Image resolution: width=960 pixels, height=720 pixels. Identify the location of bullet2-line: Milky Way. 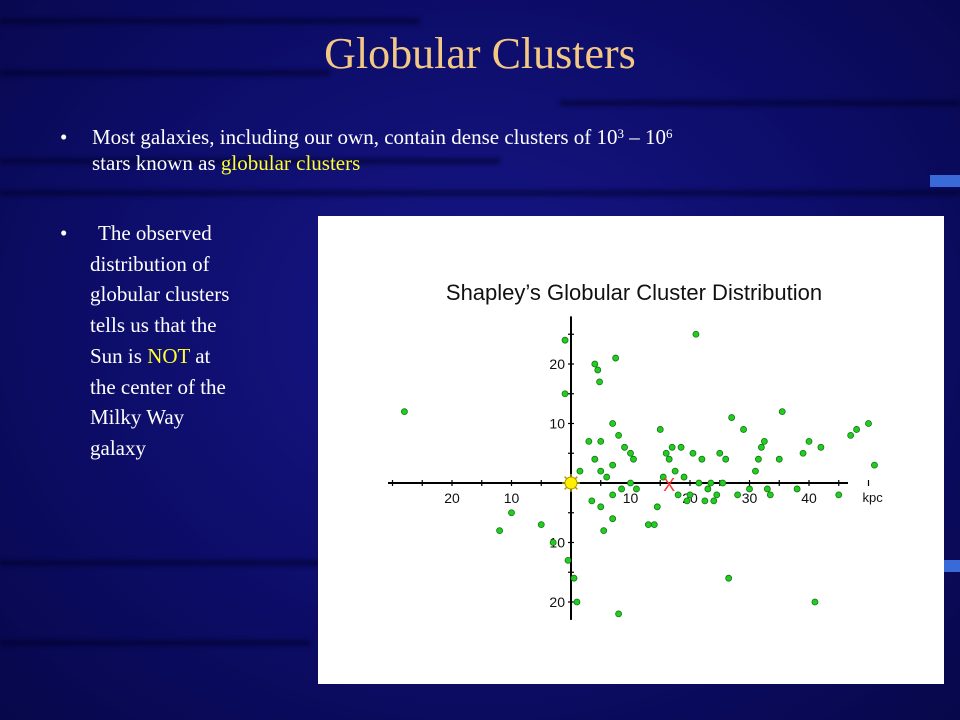
(137, 417).